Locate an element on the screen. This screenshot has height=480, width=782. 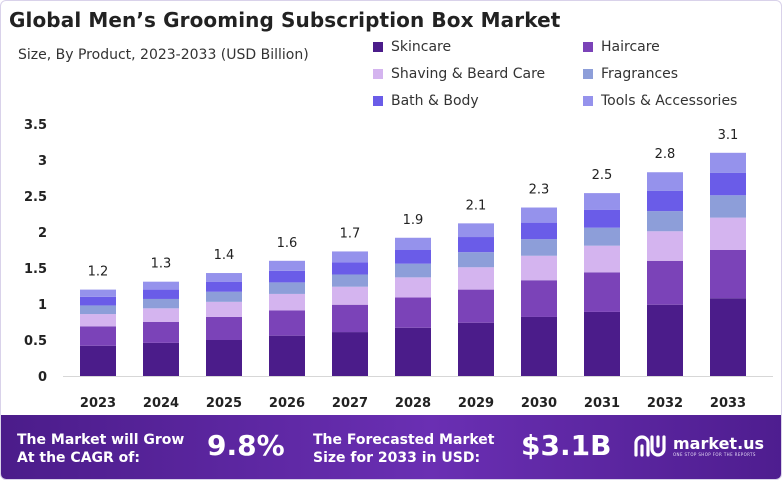
total-data-label: 1.4 is located at coordinates (224, 255).